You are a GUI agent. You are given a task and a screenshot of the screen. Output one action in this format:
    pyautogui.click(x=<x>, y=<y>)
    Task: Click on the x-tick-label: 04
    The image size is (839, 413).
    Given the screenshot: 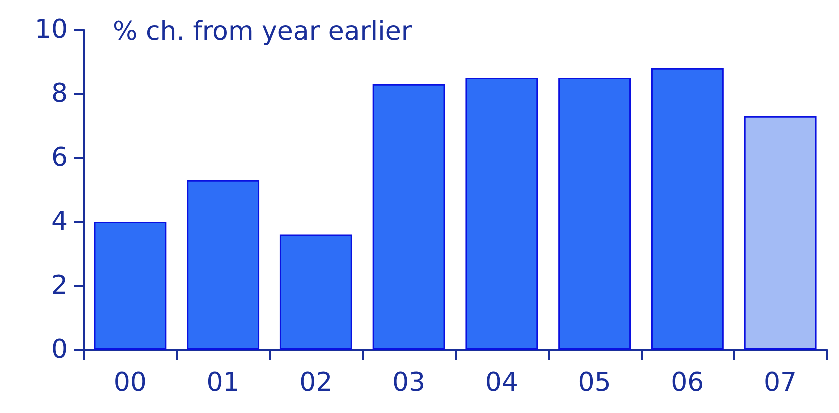 What is the action you would take?
    pyautogui.click(x=501, y=383)
    